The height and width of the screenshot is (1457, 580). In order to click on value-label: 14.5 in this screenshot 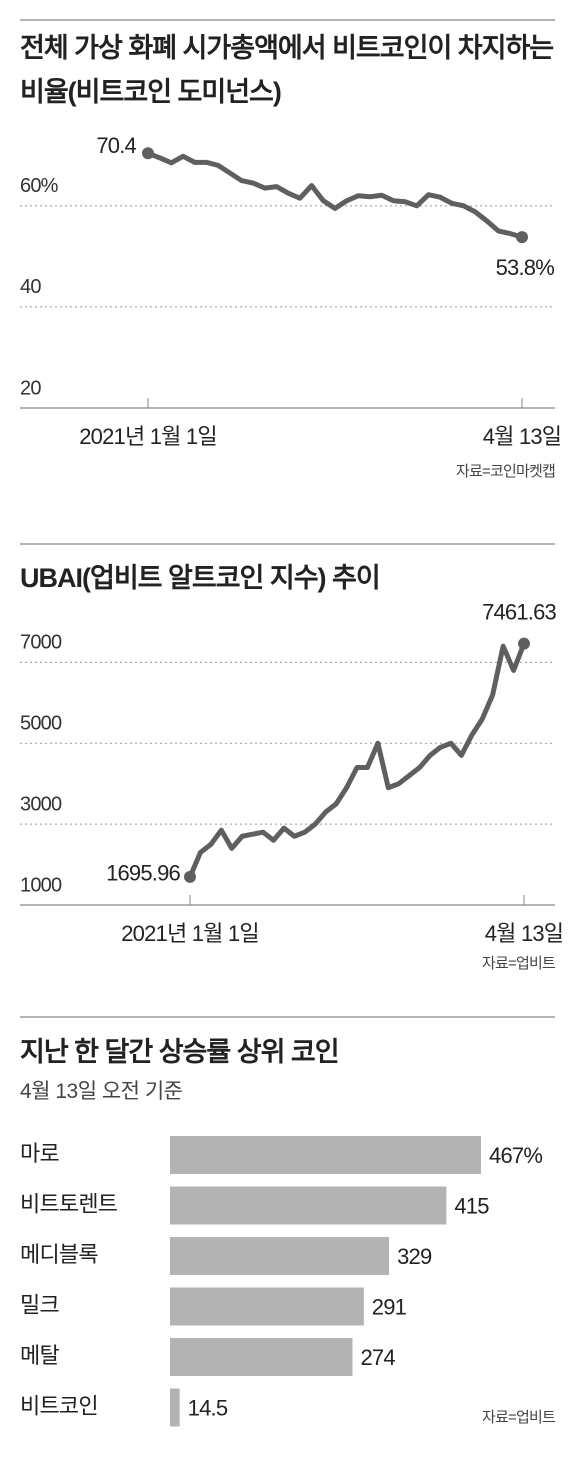, I will do `click(208, 1407)`.